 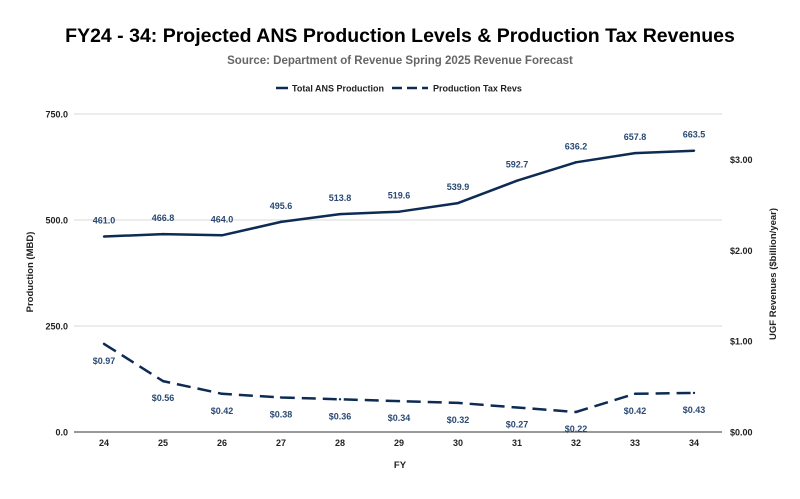 I want to click on y-right-tick-label: $3.00, so click(x=741, y=160).